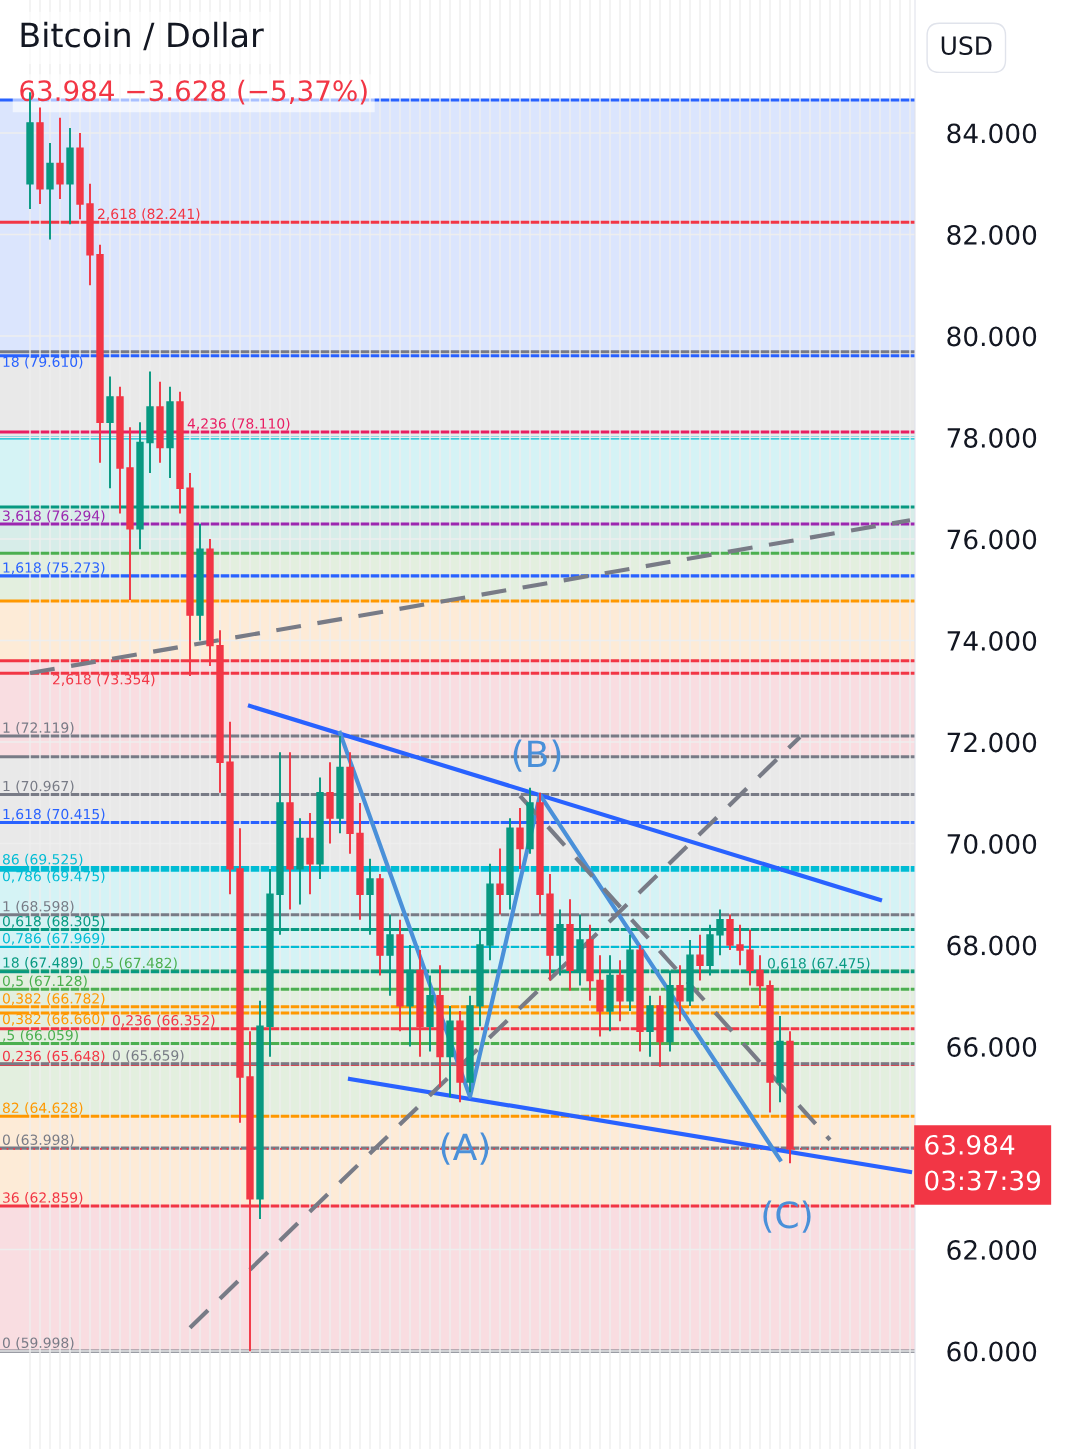 The height and width of the screenshot is (1449, 1080). Describe the element at coordinates (992, 539) in the screenshot. I see `y-tick-label: 76.000` at that location.